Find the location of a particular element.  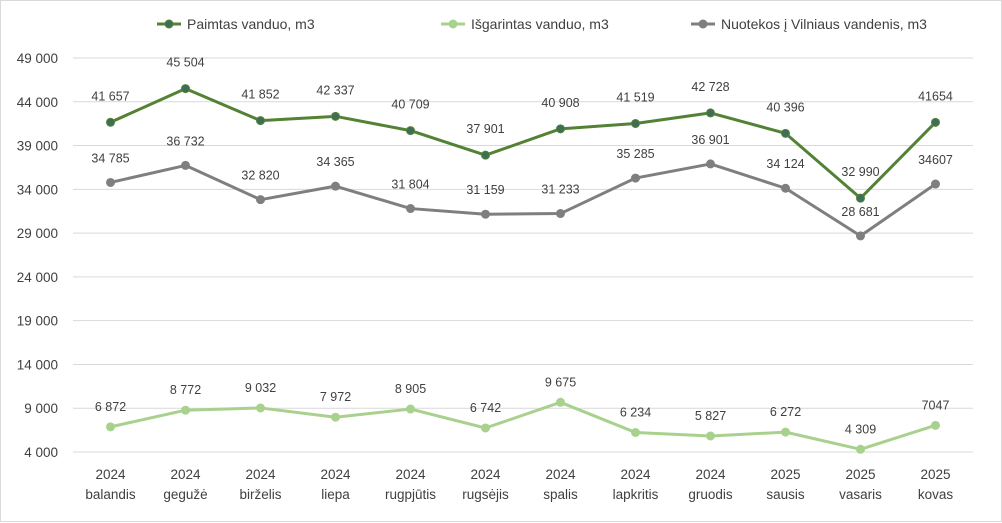

data-label: 34 785 is located at coordinates (110, 158).